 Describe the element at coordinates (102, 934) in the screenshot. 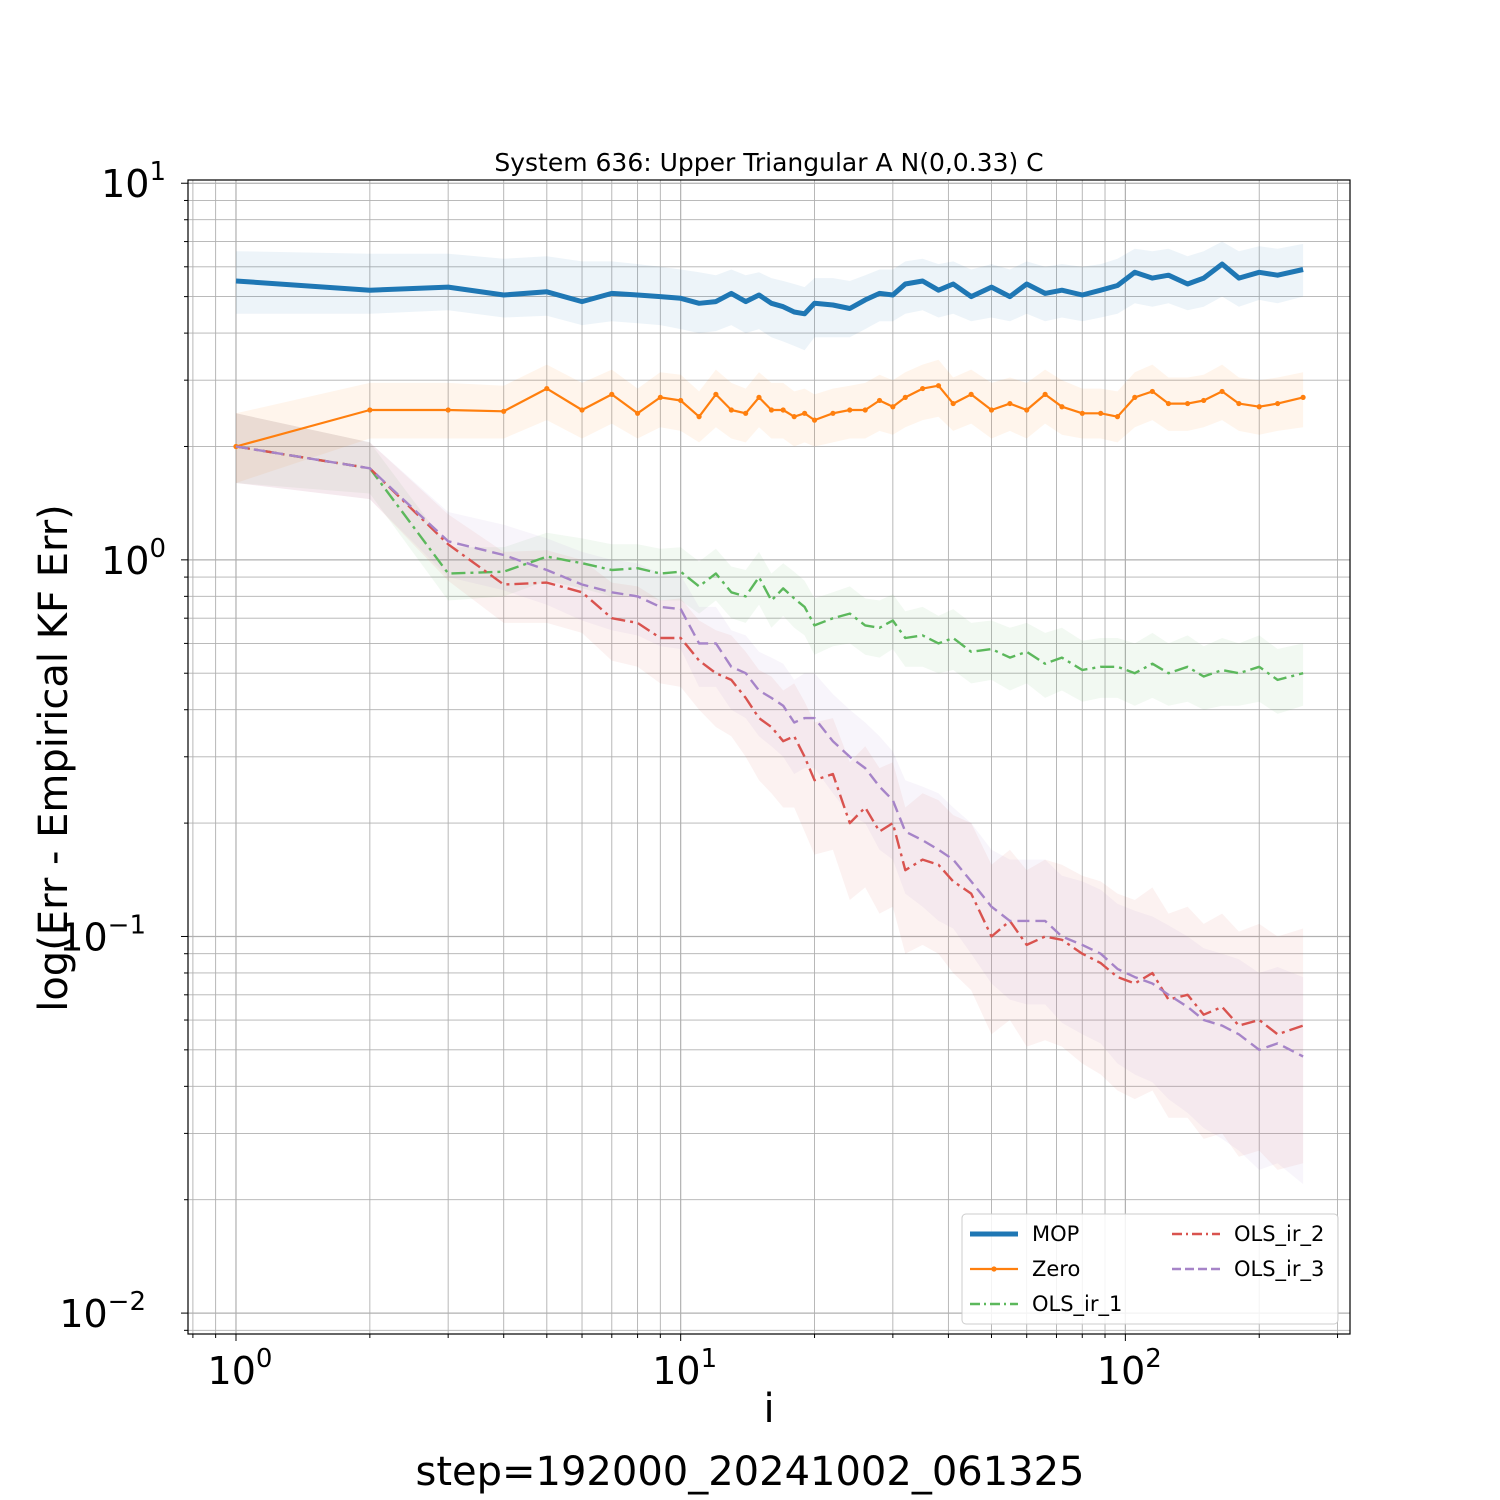

I see `y-tick-label: 10⁻¹` at that location.